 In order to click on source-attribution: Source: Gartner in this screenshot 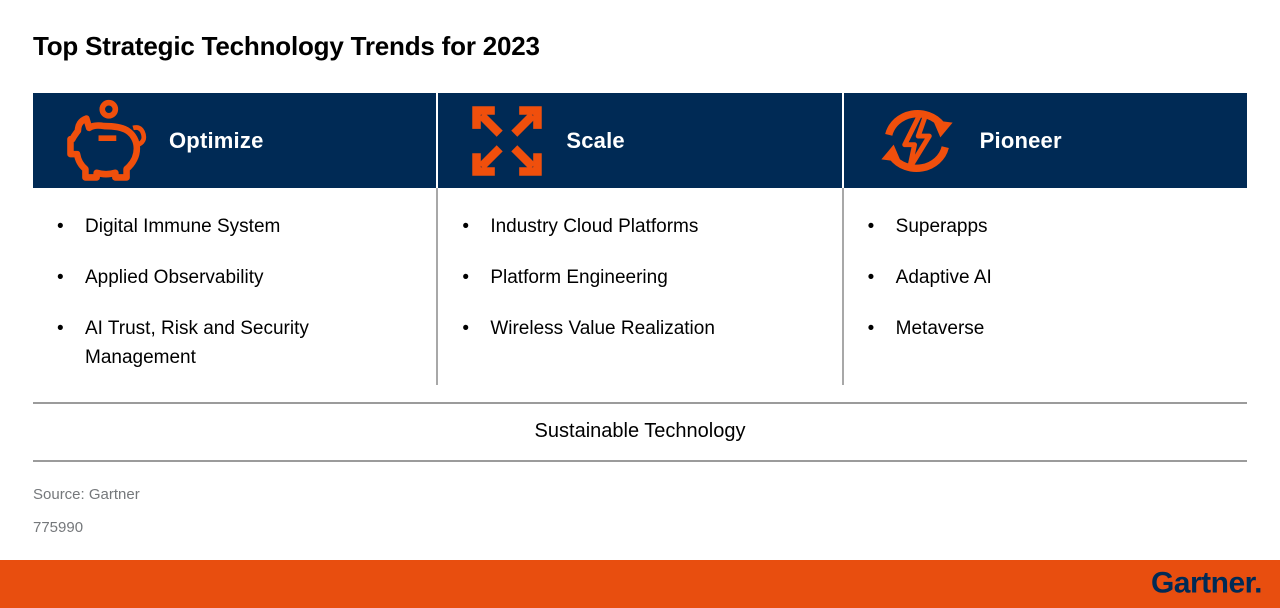, I will do `click(86, 494)`.